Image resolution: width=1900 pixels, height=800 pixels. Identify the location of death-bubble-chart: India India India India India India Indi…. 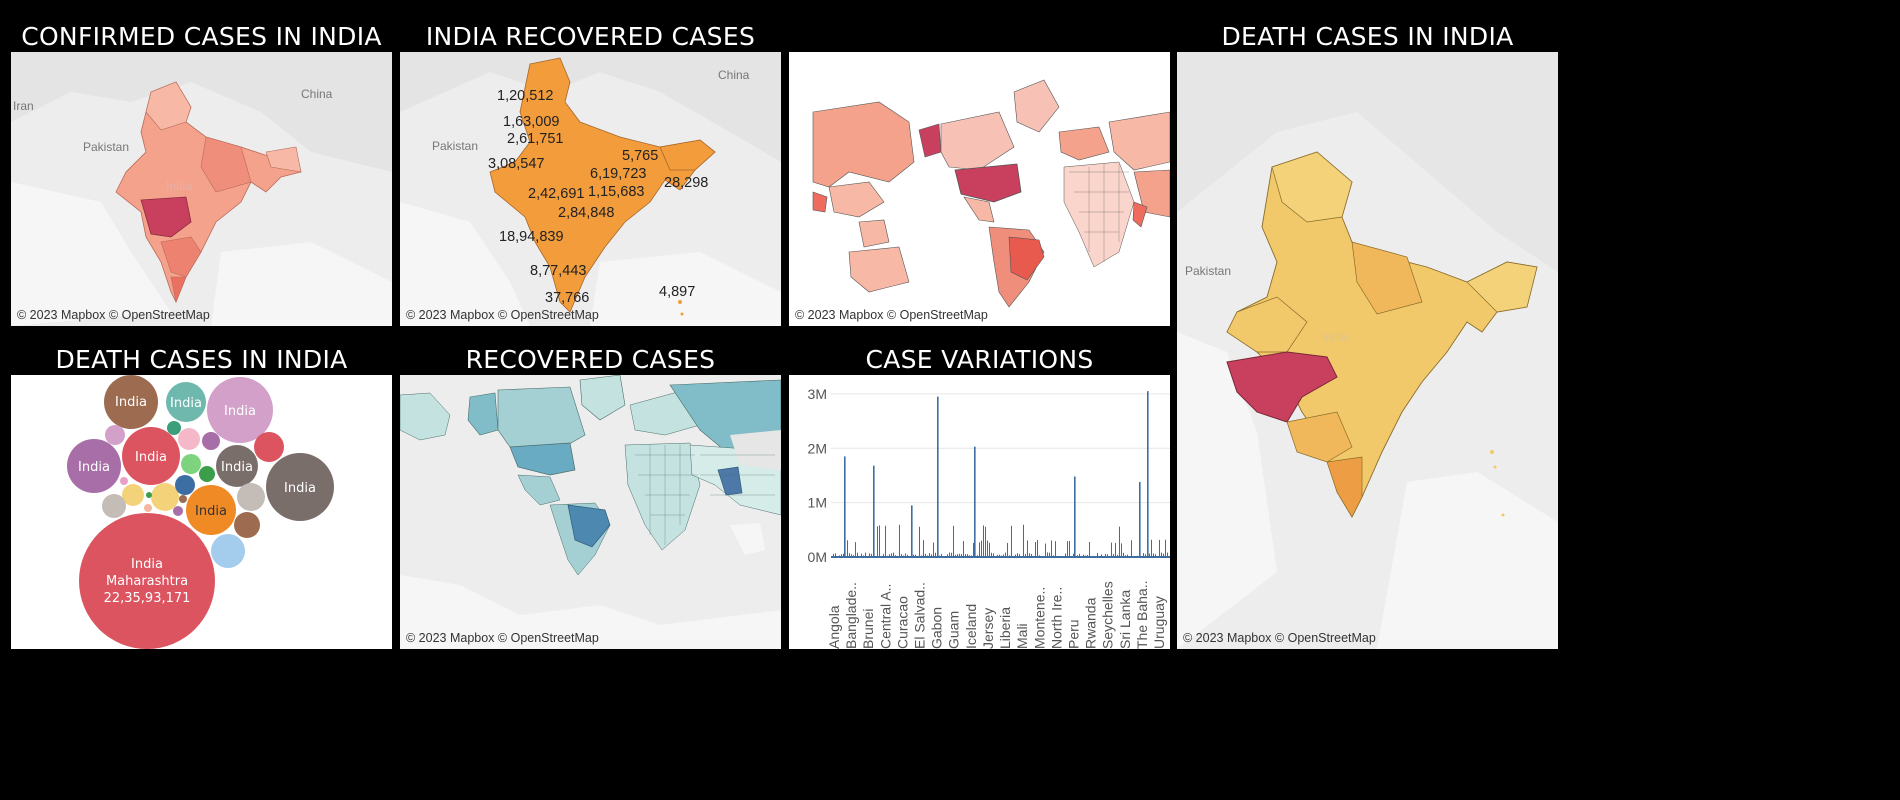
(201, 512).